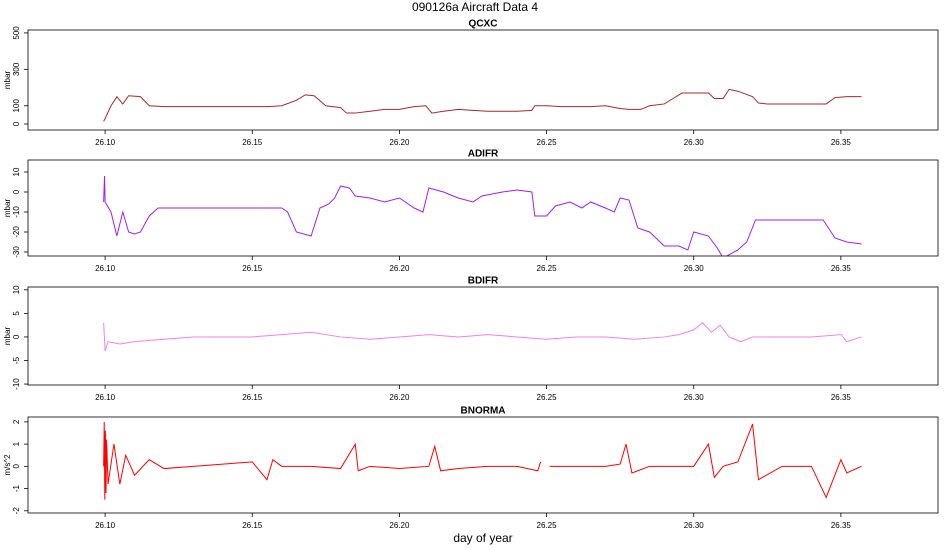  What do you see at coordinates (16, 511) in the screenshot?
I see `y-tick-label: -2` at bounding box center [16, 511].